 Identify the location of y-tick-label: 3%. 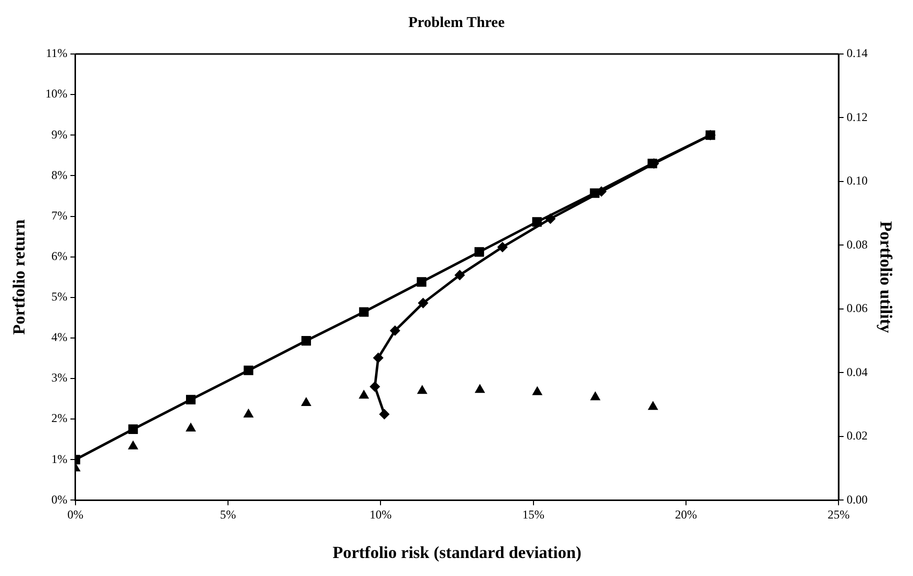
(59, 377).